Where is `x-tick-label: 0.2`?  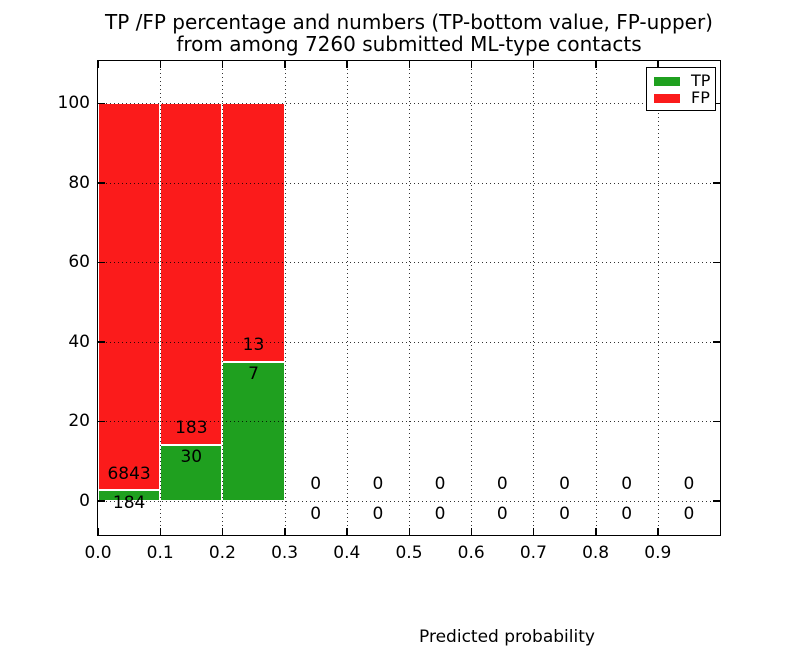 x-tick-label: 0.2 is located at coordinates (222, 553).